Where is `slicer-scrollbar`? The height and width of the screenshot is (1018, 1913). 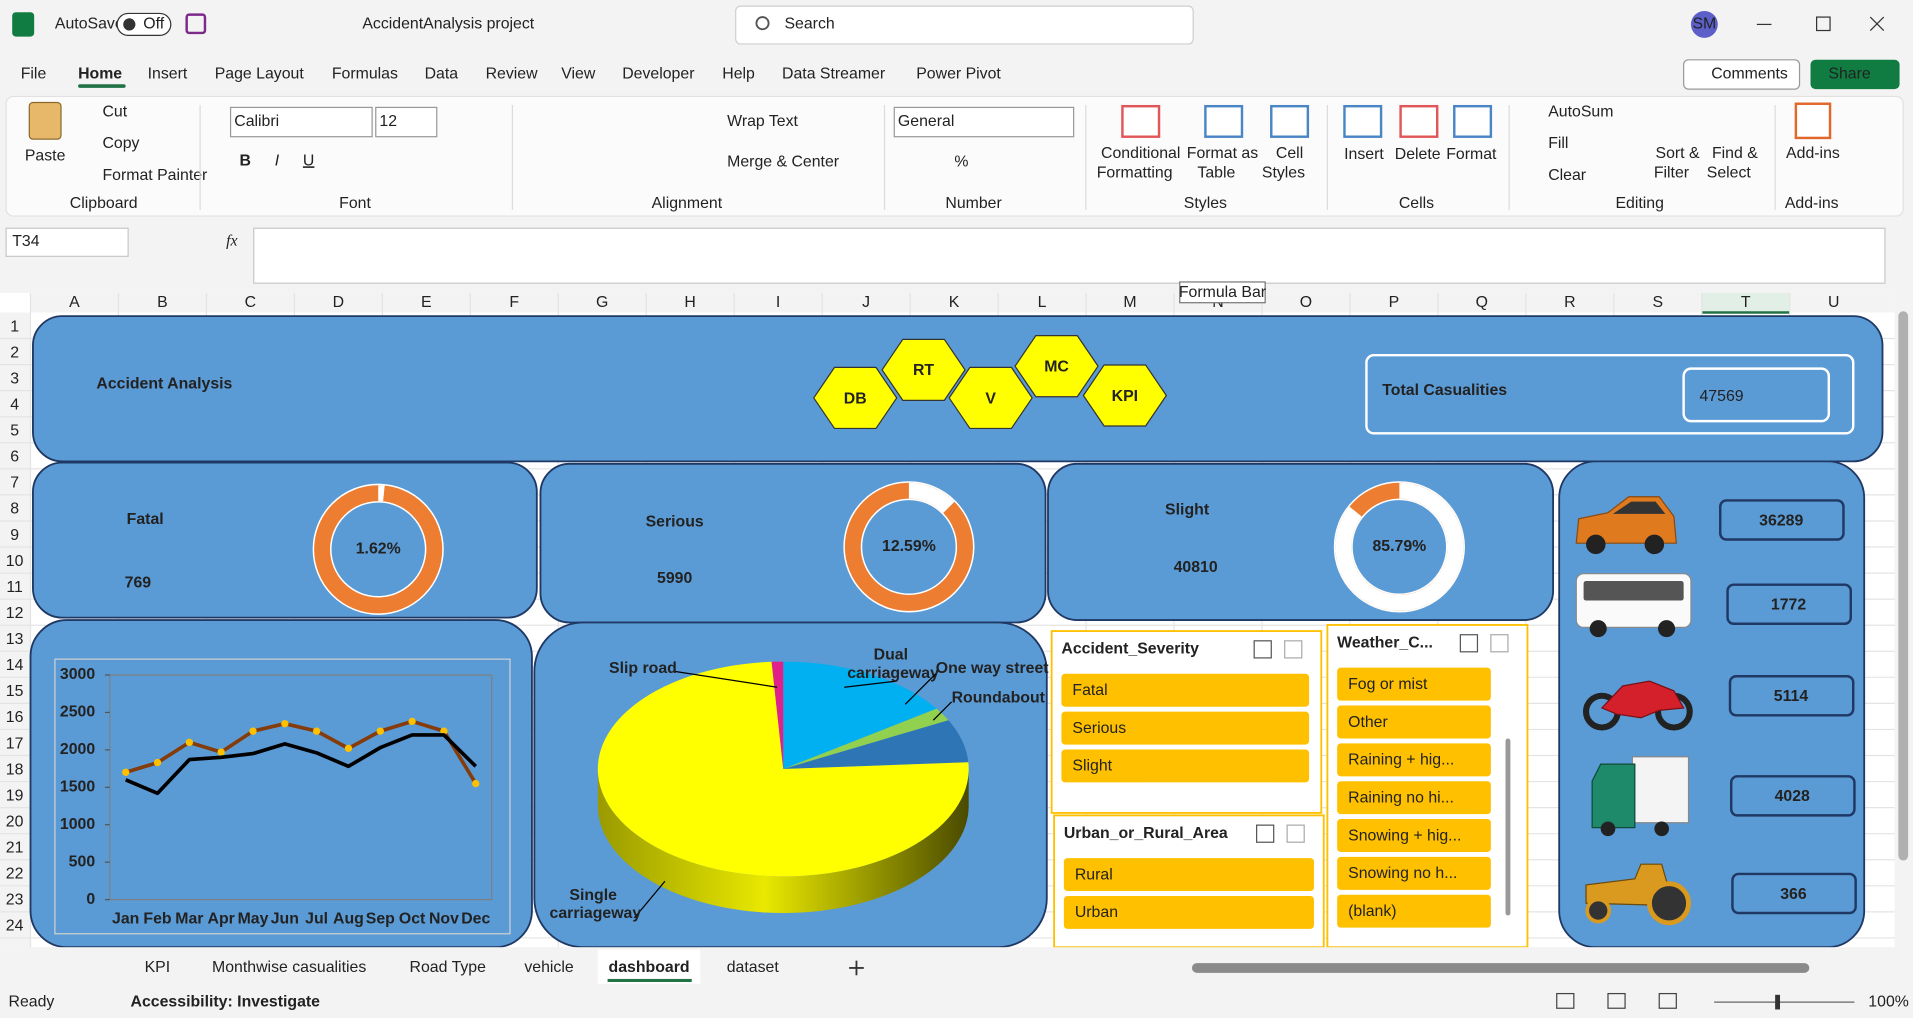 slicer-scrollbar is located at coordinates (1508, 827).